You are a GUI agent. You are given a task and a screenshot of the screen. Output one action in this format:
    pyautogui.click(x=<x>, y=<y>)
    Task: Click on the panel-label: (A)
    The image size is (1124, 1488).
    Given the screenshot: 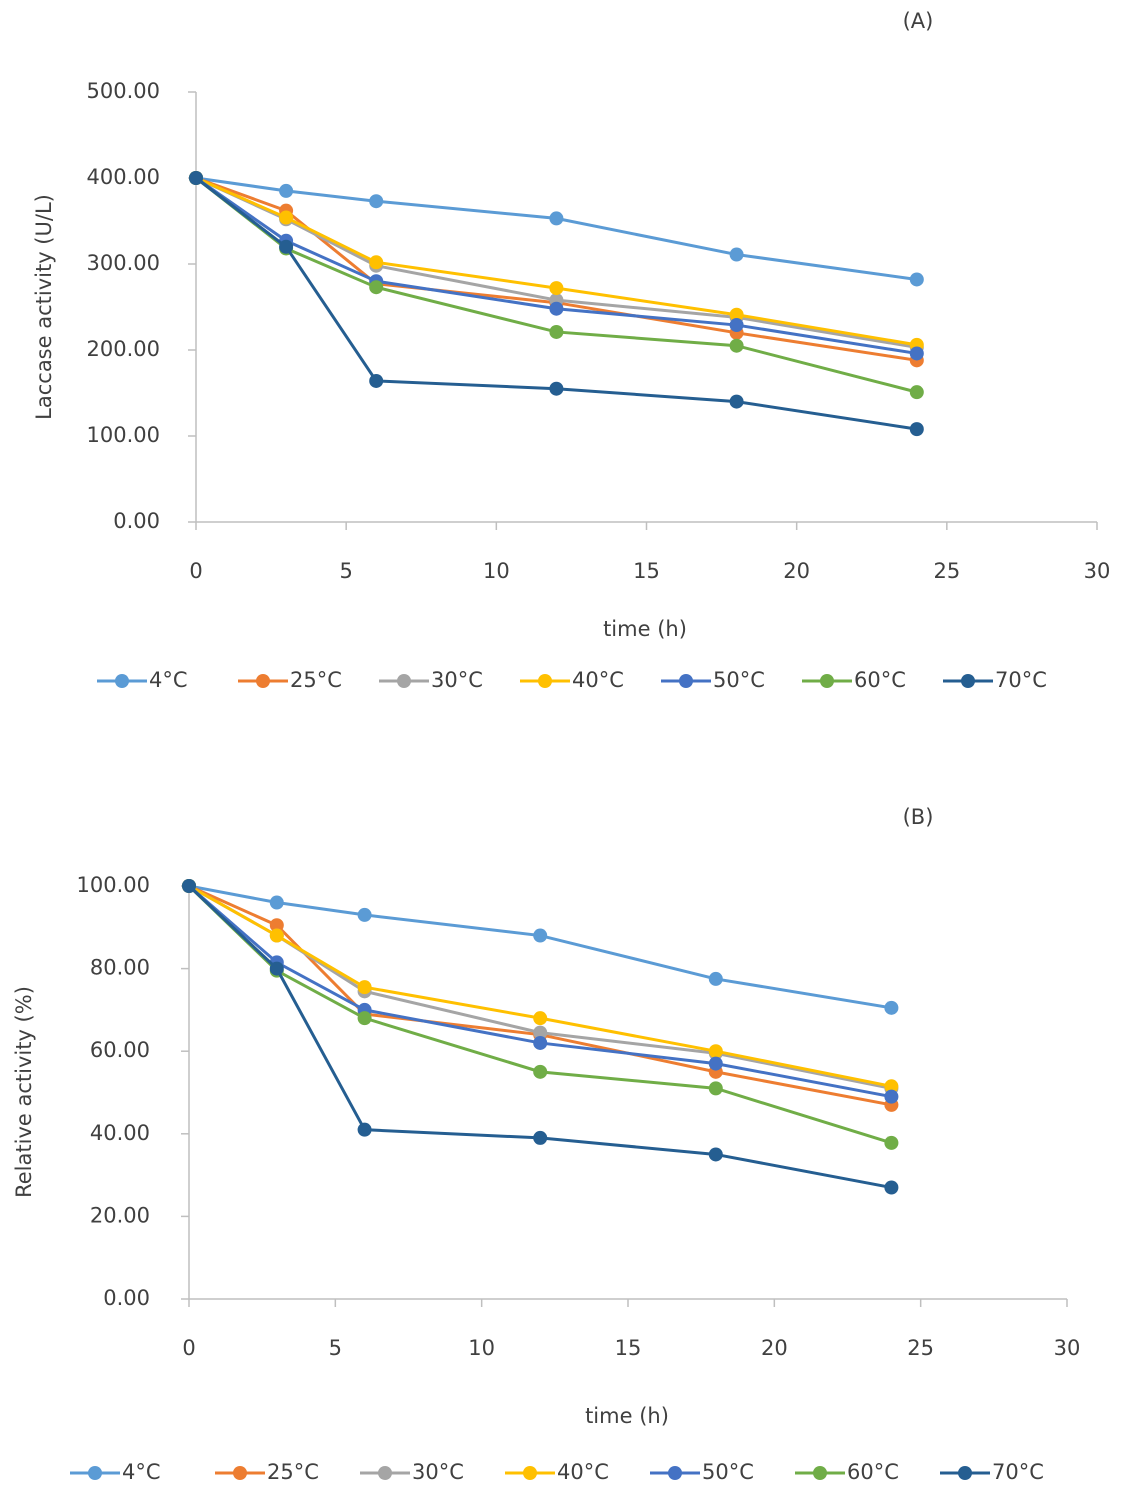 What is the action you would take?
    pyautogui.click(x=918, y=21)
    